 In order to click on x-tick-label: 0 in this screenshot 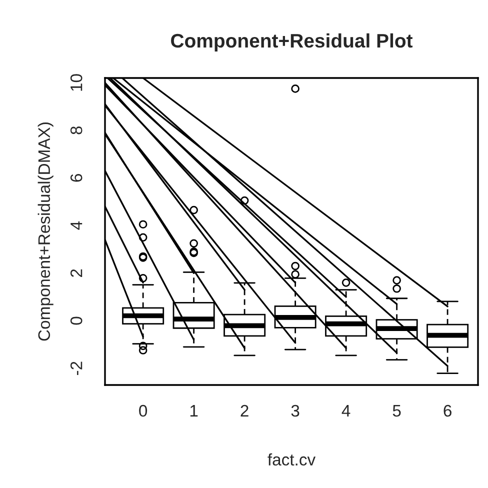, I will do `click(143, 410)`.